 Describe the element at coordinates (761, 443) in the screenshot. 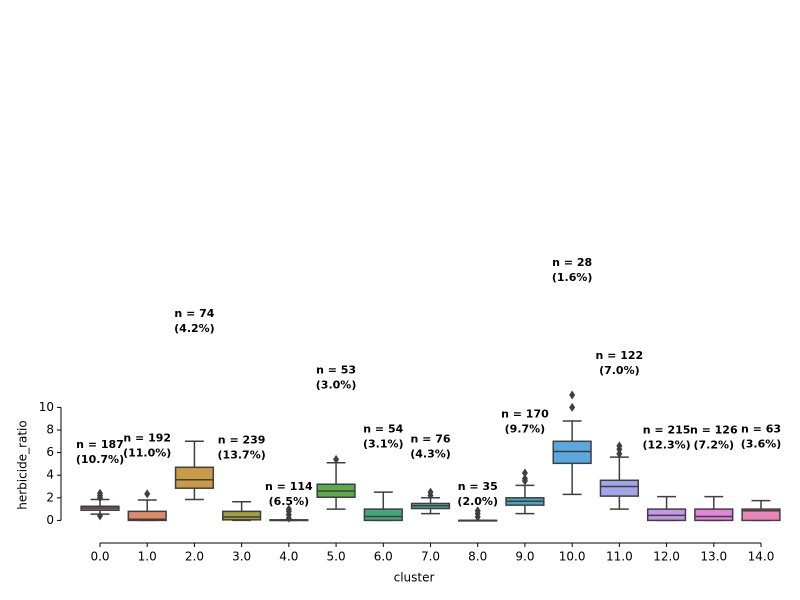

I see `annotation: (3.6%)` at that location.